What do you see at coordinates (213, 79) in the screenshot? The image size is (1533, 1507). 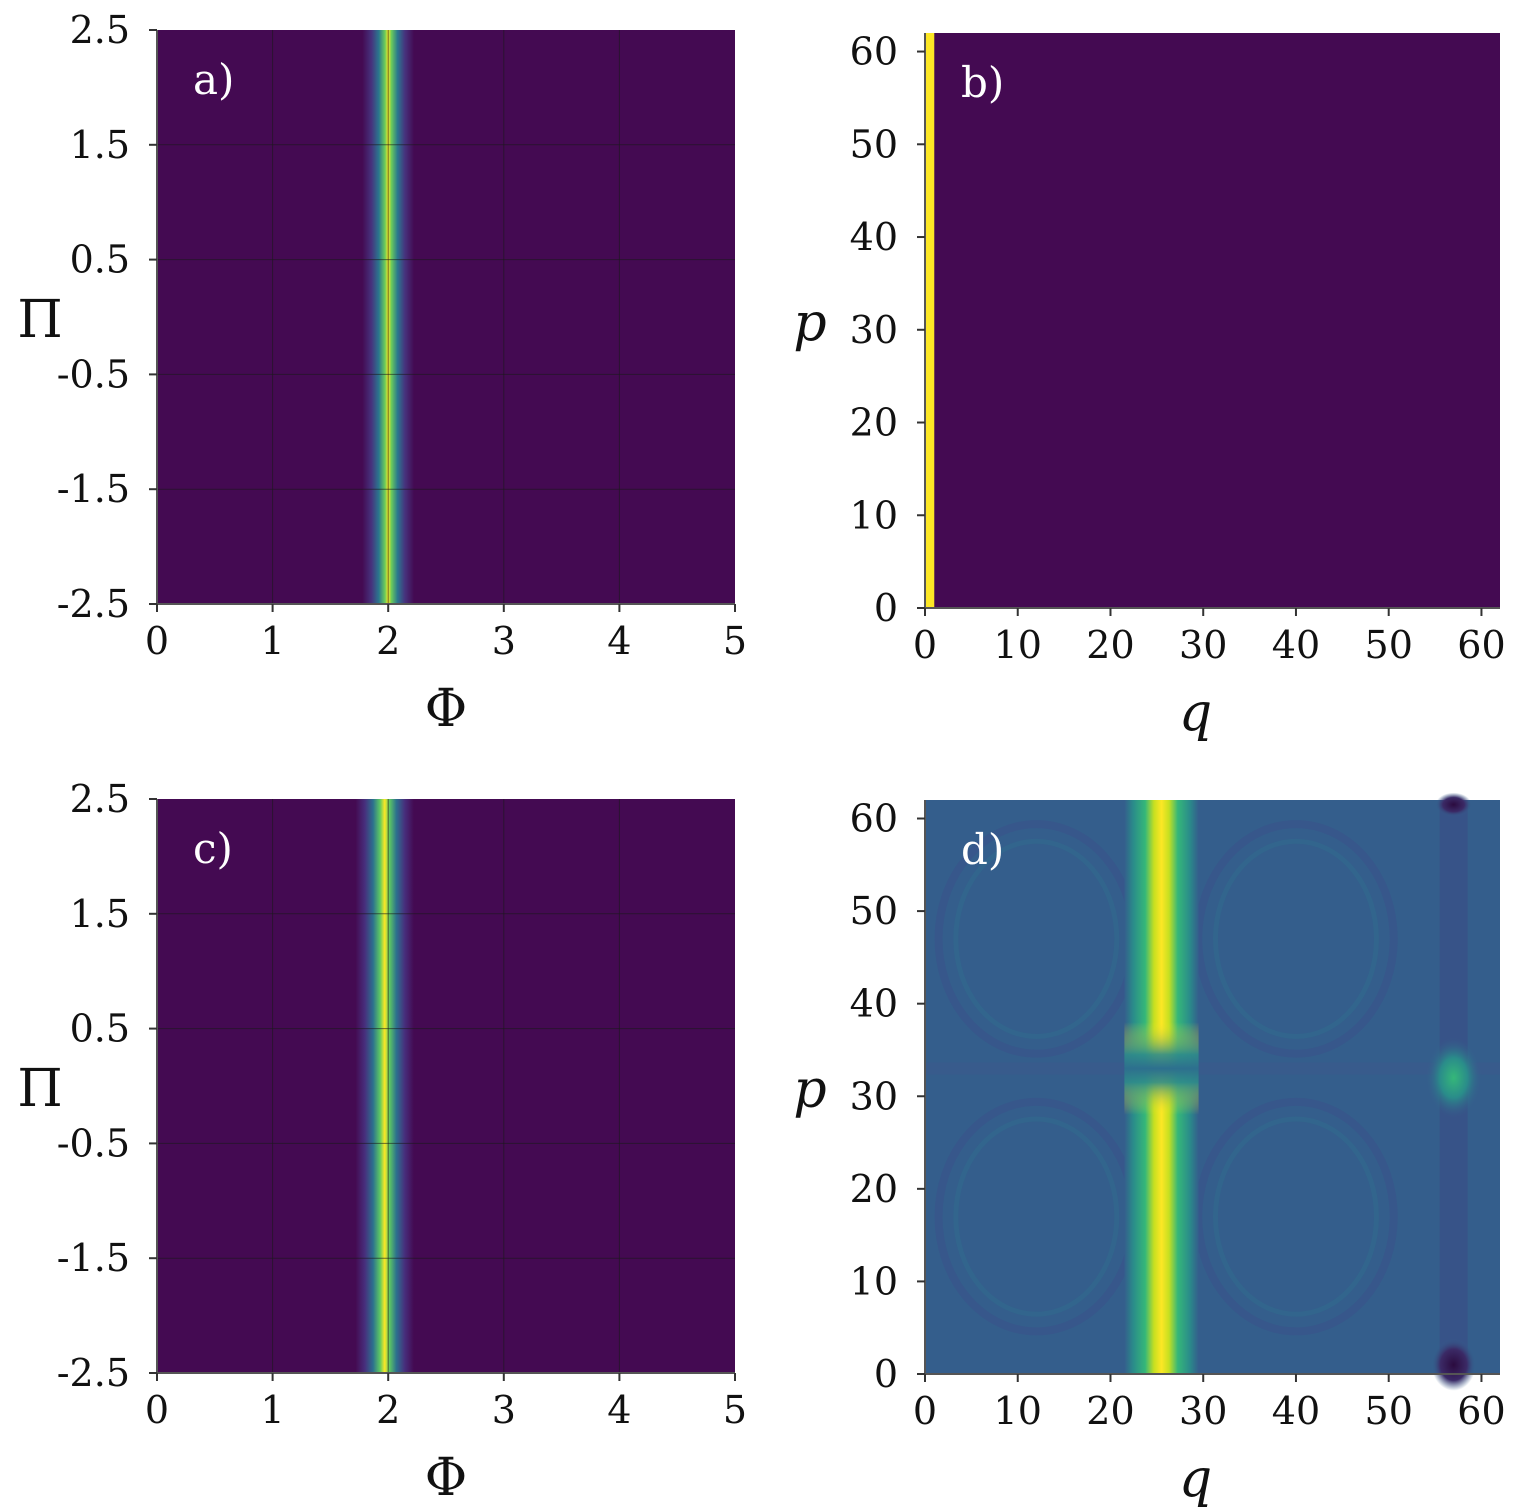 I see `panel-label: a)` at bounding box center [213, 79].